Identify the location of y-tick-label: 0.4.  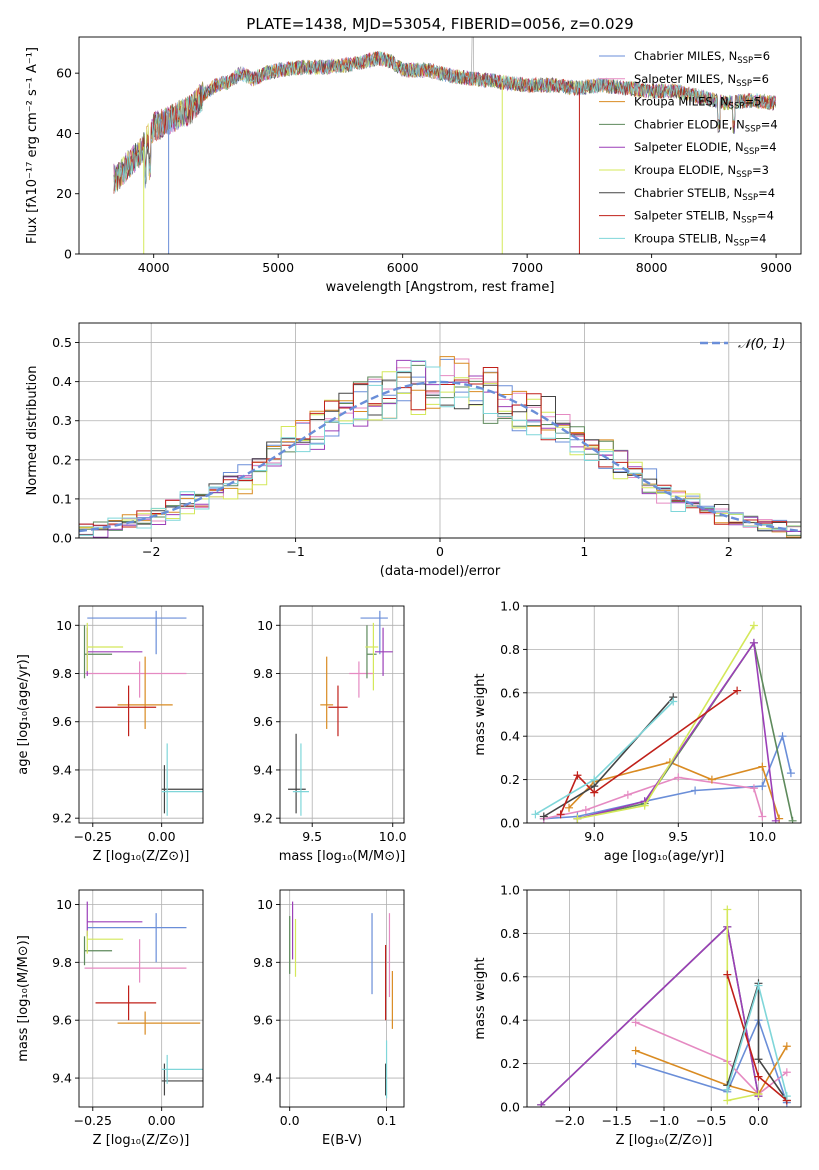
(510, 1020).